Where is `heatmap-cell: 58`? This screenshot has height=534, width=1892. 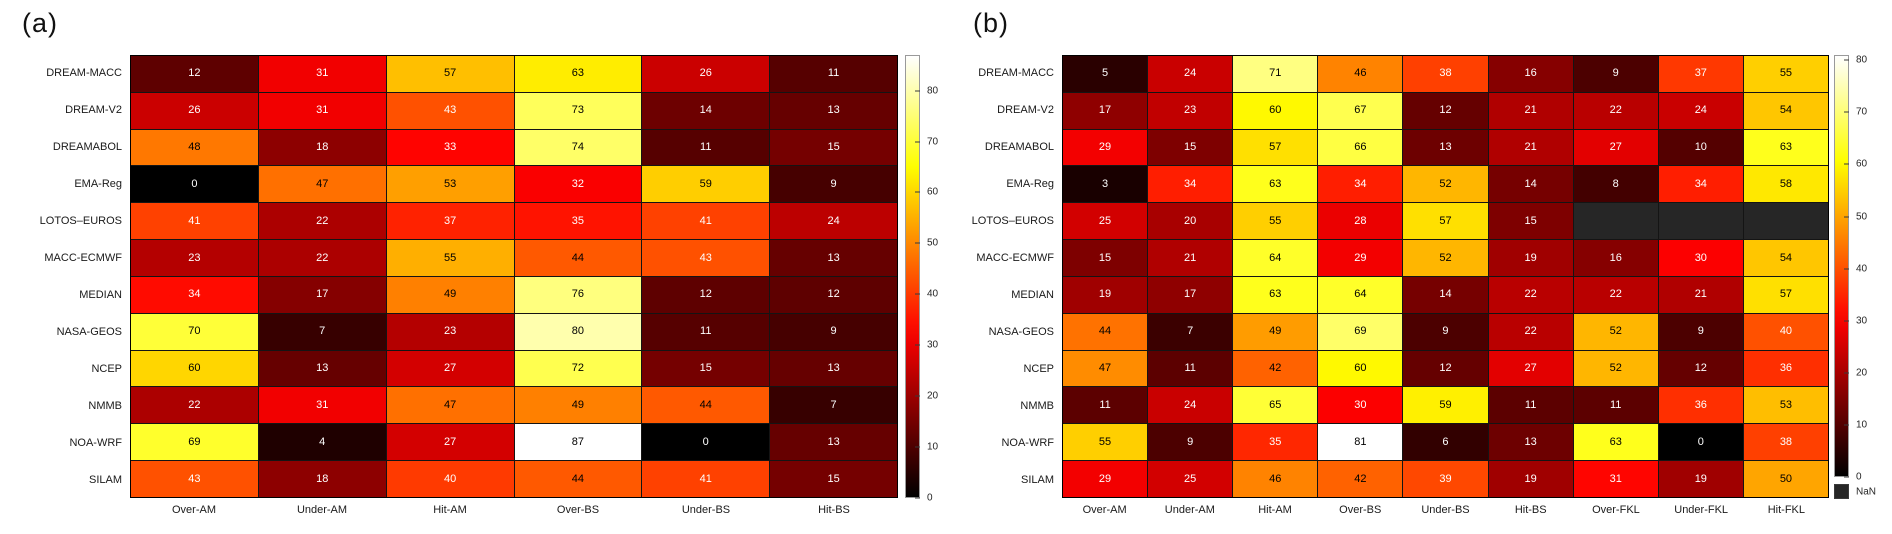
heatmap-cell: 58 is located at coordinates (1785, 184).